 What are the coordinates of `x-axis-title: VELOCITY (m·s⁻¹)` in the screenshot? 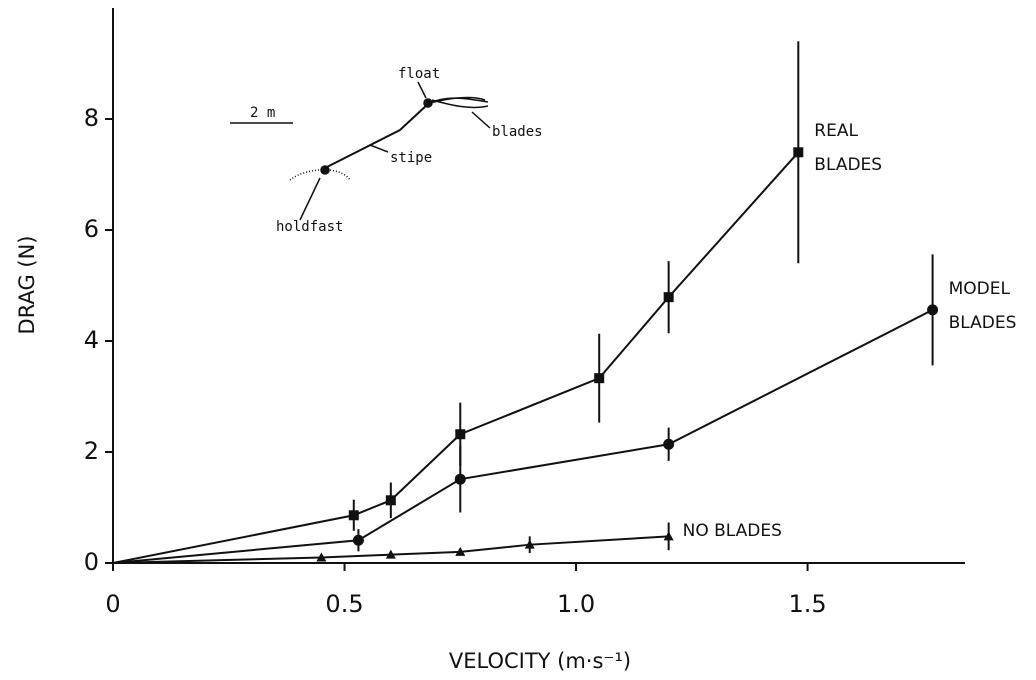 It's located at (540, 661).